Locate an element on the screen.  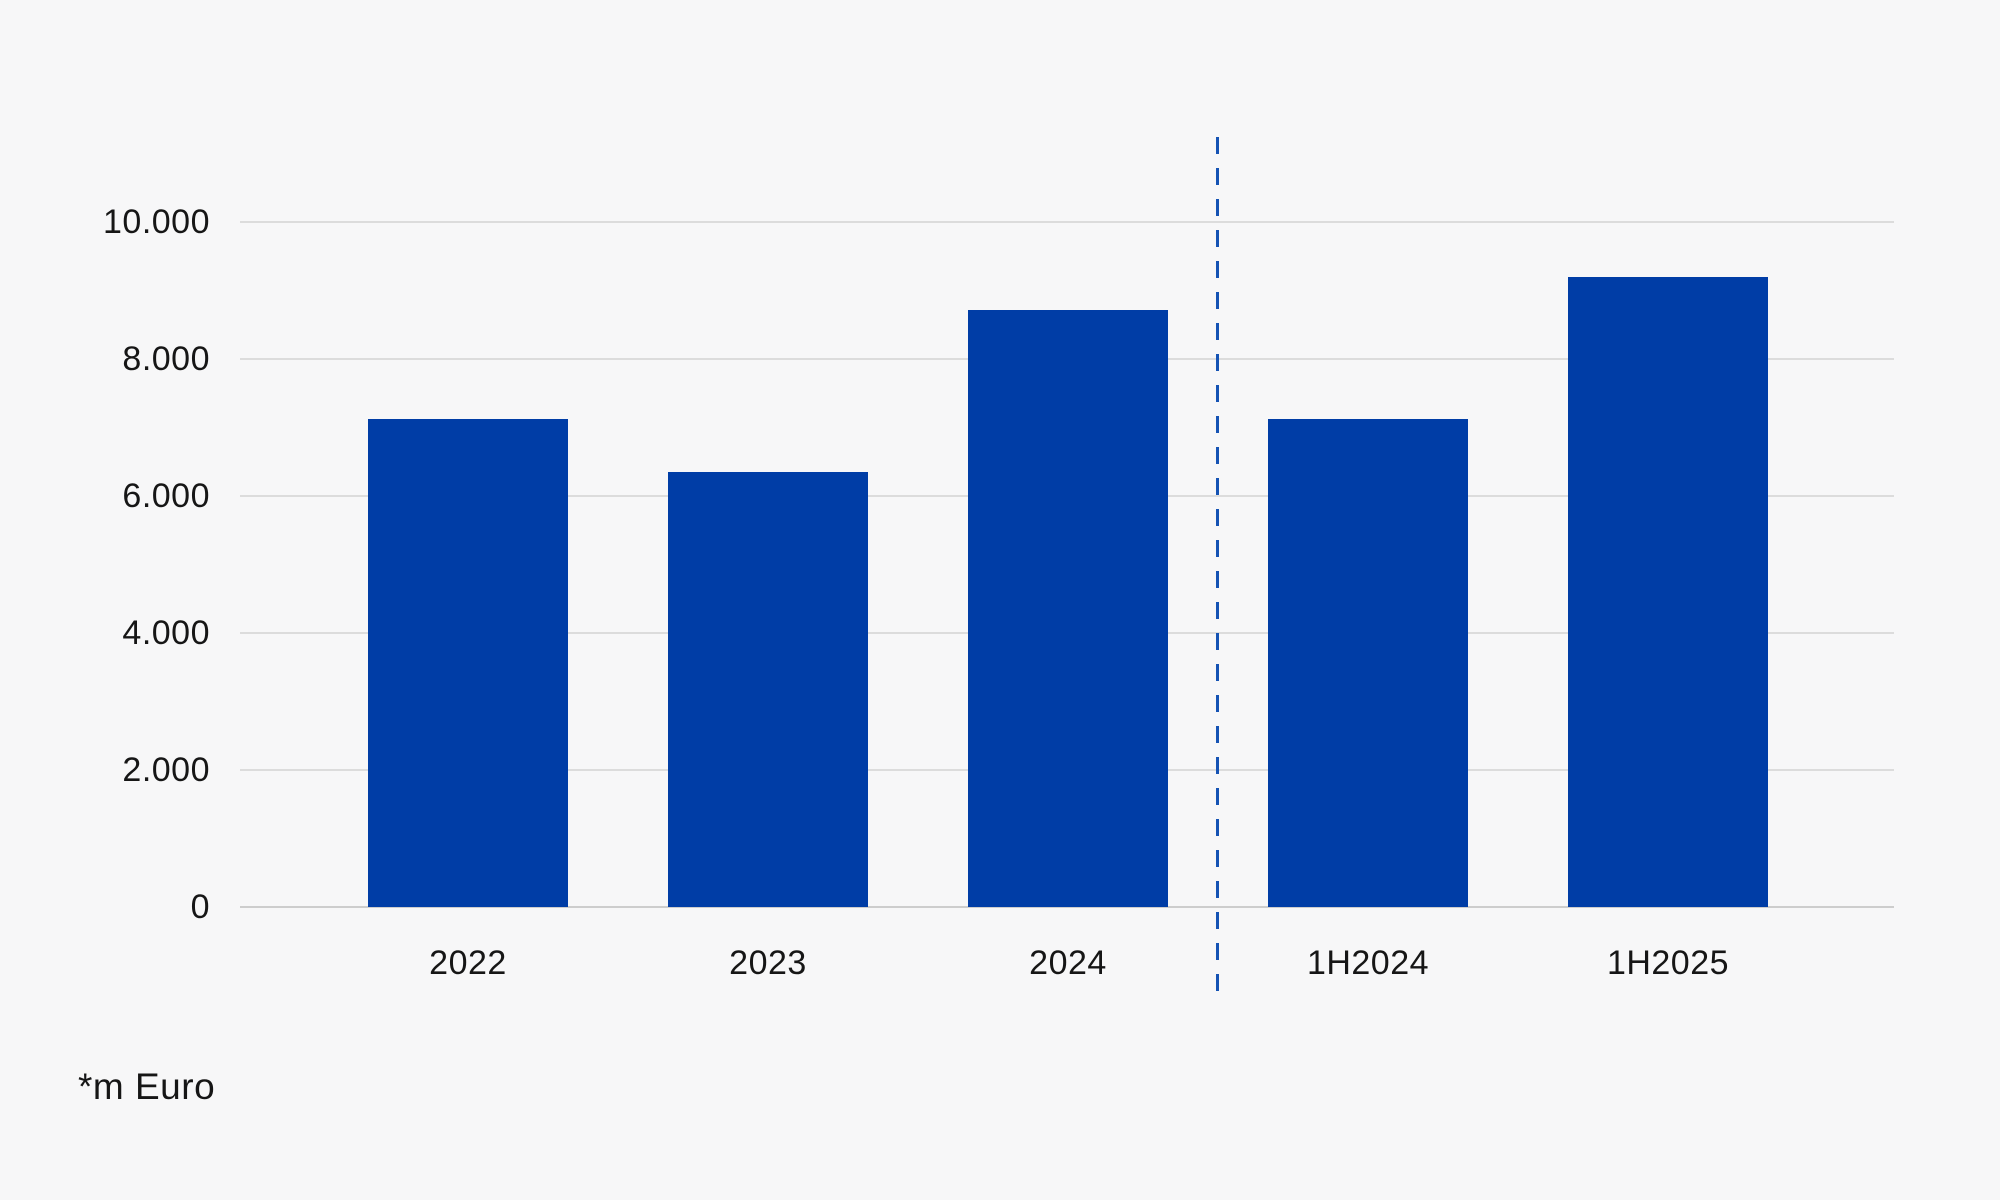
x-axis-label-2023: 2023 is located at coordinates (768, 963).